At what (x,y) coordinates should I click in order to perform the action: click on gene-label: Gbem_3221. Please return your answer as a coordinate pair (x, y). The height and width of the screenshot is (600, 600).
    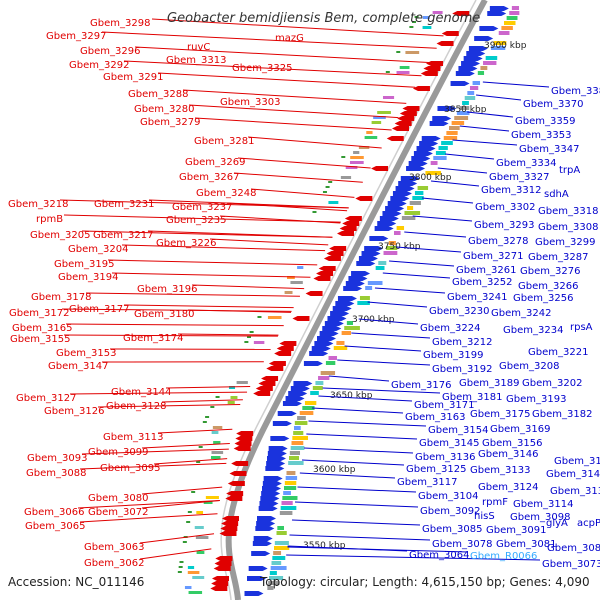
    Looking at the image, I should click on (558, 352).